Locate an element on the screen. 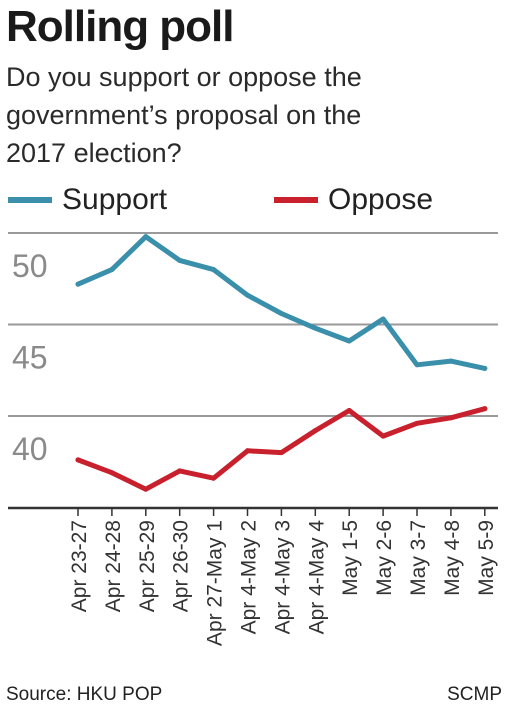 This screenshot has width=508, height=710. chart-title: Rolling poll is located at coordinates (120, 26).